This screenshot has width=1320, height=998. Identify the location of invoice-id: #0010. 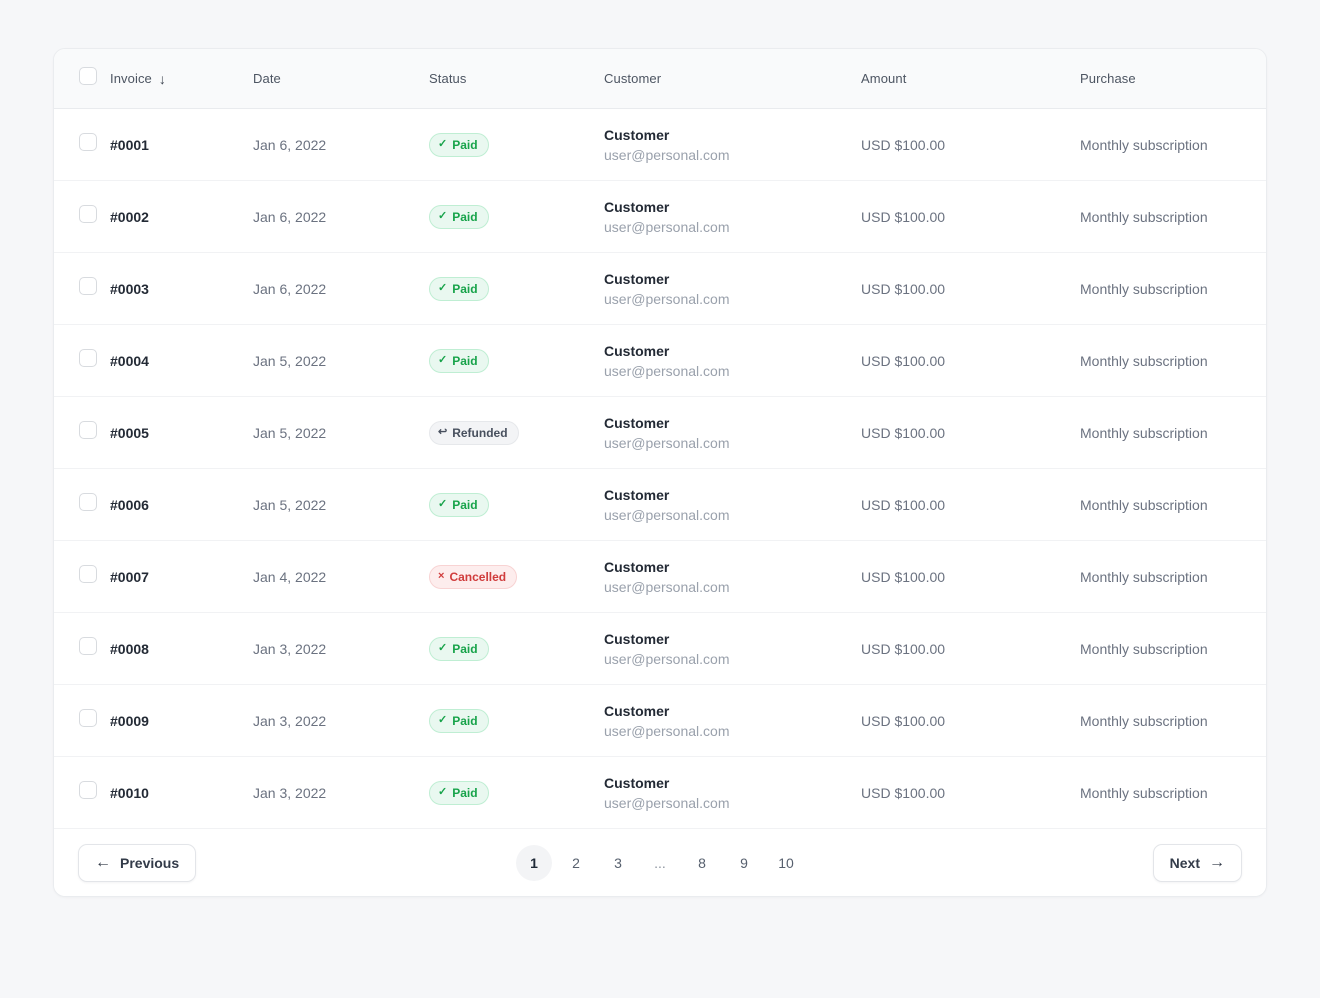
(129, 792).